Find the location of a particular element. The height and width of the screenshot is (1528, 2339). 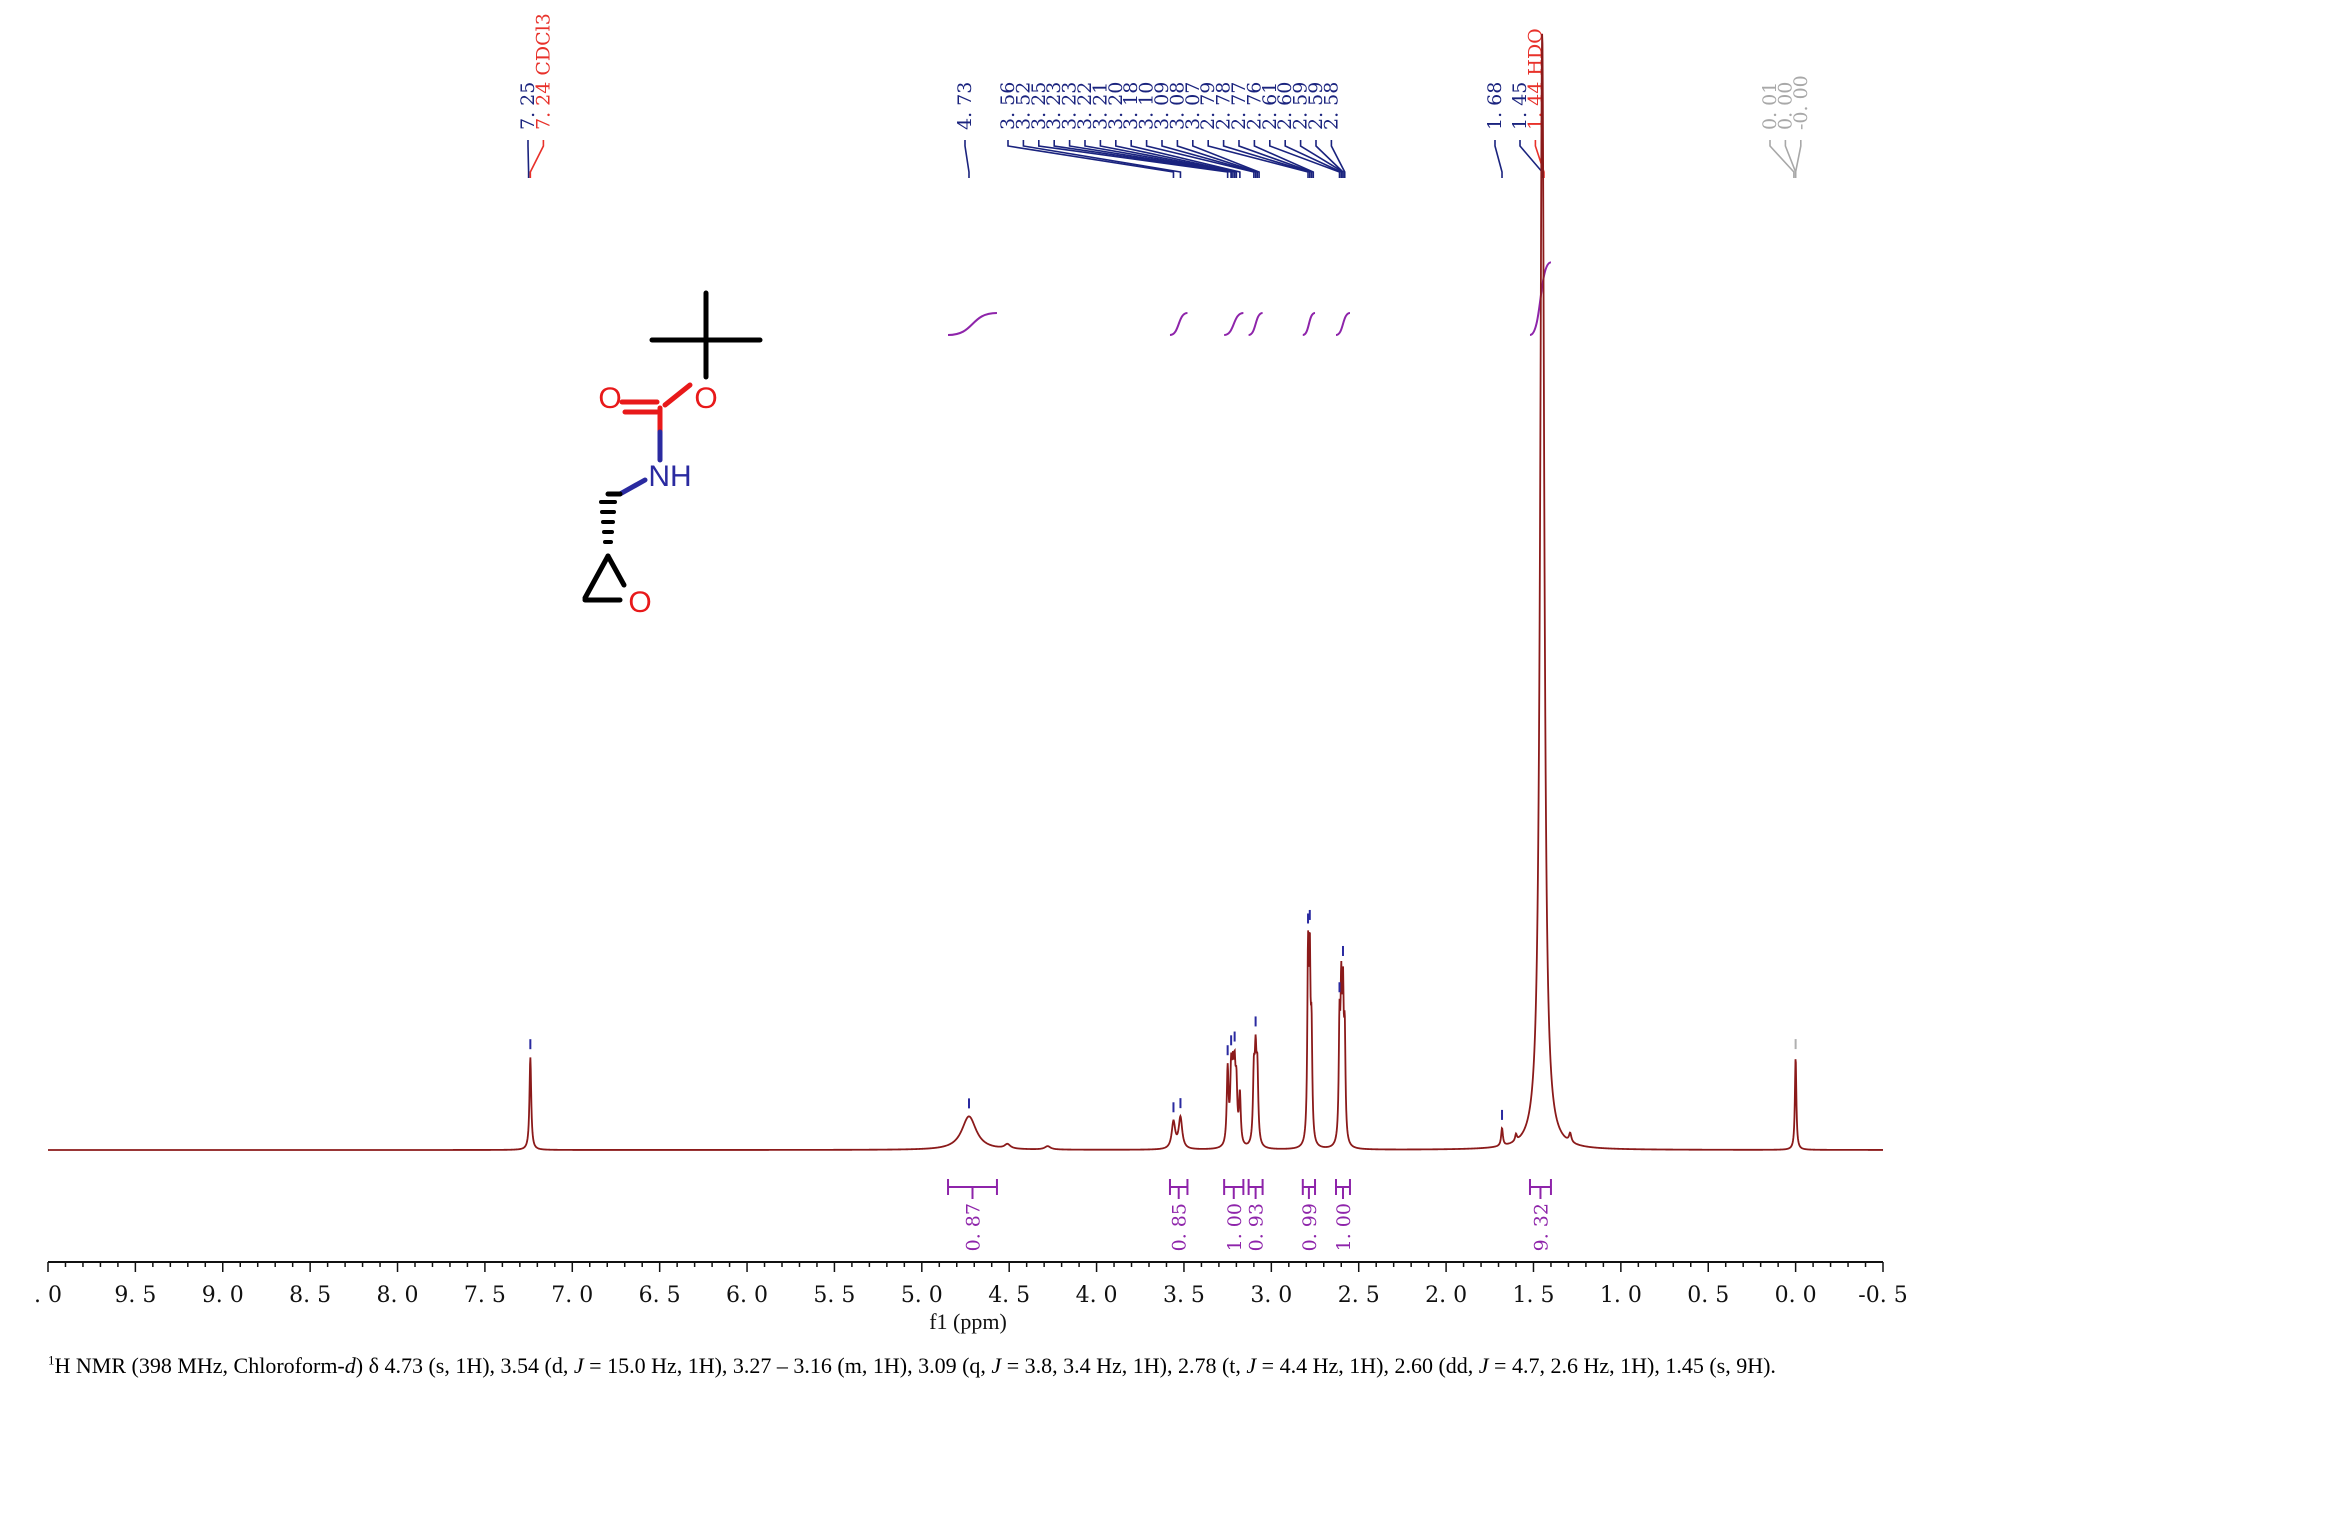

peak-label: 3. 08 is located at coordinates (1177, 106).